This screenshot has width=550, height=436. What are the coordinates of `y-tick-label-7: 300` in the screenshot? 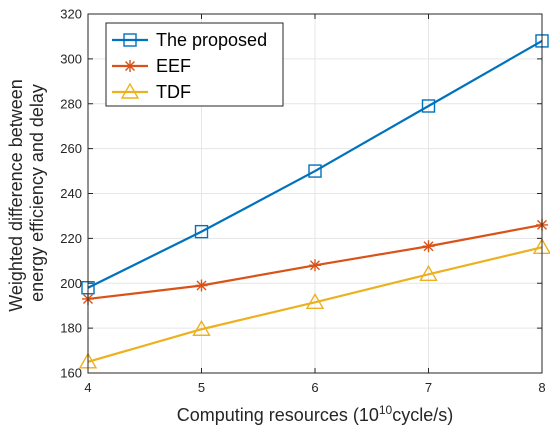 It's located at (71, 58).